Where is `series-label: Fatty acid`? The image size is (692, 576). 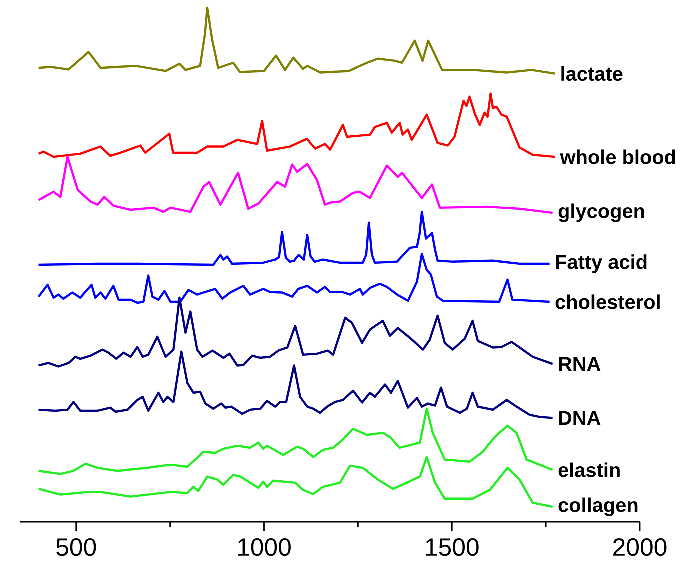
series-label: Fatty acid is located at coordinates (601, 264).